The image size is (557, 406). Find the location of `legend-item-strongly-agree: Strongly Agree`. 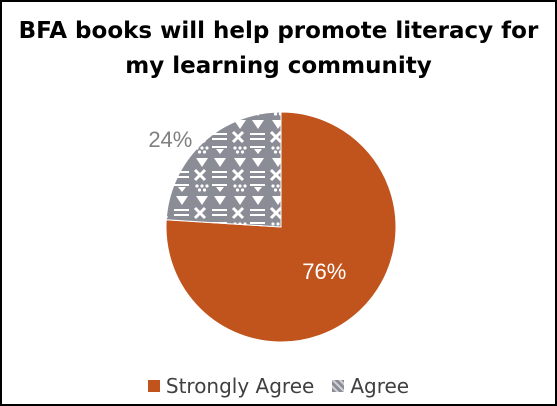

legend-item-strongly-agree: Strongly Agree is located at coordinates (231, 386).